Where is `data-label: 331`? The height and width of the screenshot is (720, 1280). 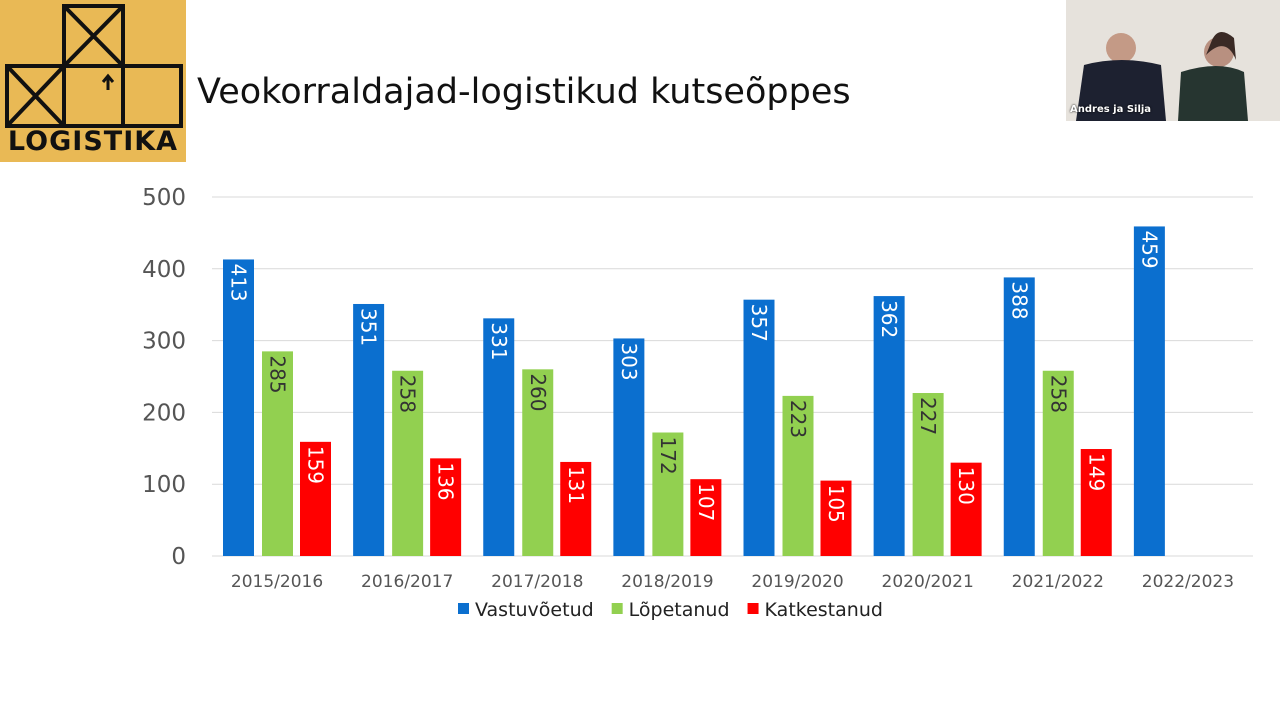 data-label: 331 is located at coordinates (499, 341).